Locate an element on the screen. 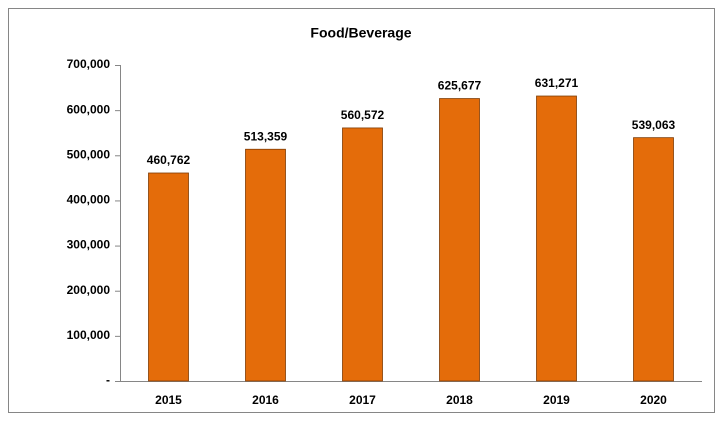 This screenshot has height=425, width=723. x-tick-label: 2018 is located at coordinates (459, 400).